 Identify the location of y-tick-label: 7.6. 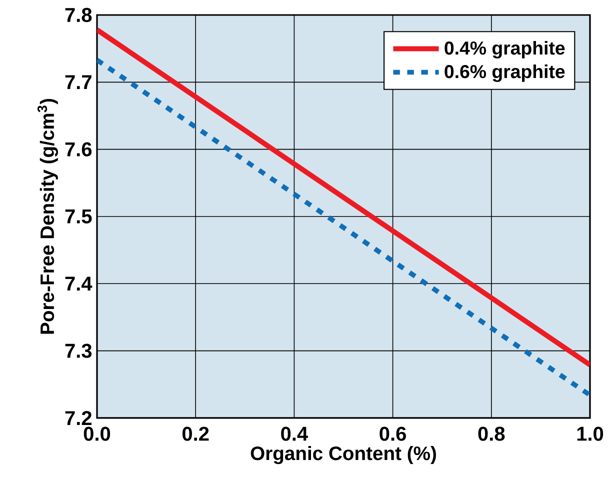
(78, 149).